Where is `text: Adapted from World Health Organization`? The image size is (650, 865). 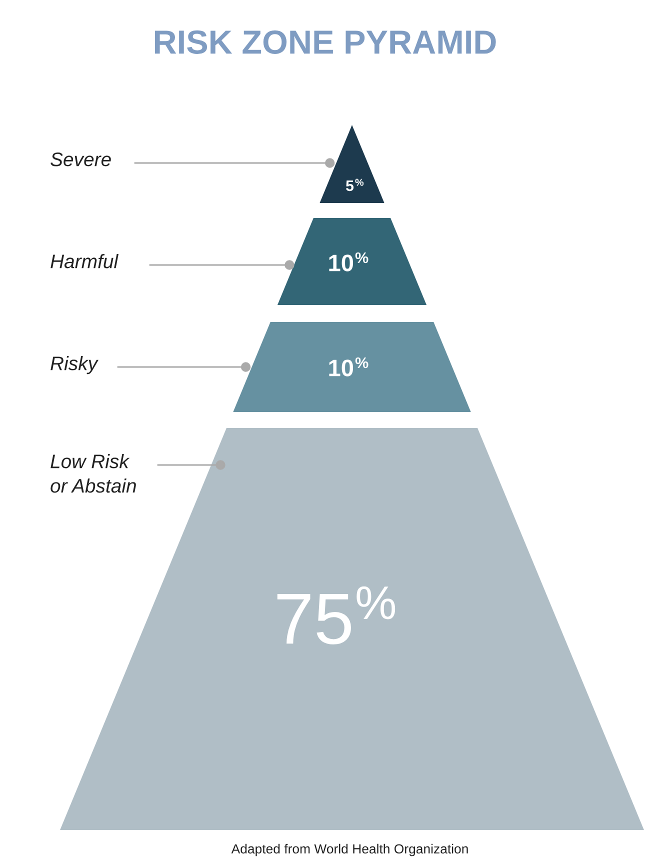 text: Adapted from World Health Organization is located at coordinates (349, 850).